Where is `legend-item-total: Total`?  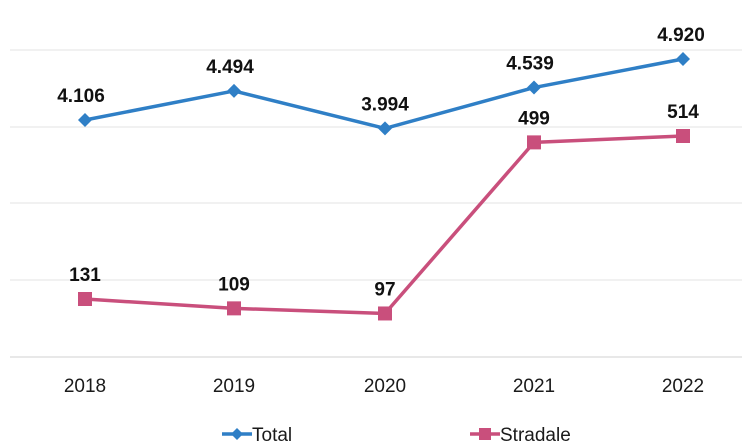
legend-item-total: Total is located at coordinates (257, 434).